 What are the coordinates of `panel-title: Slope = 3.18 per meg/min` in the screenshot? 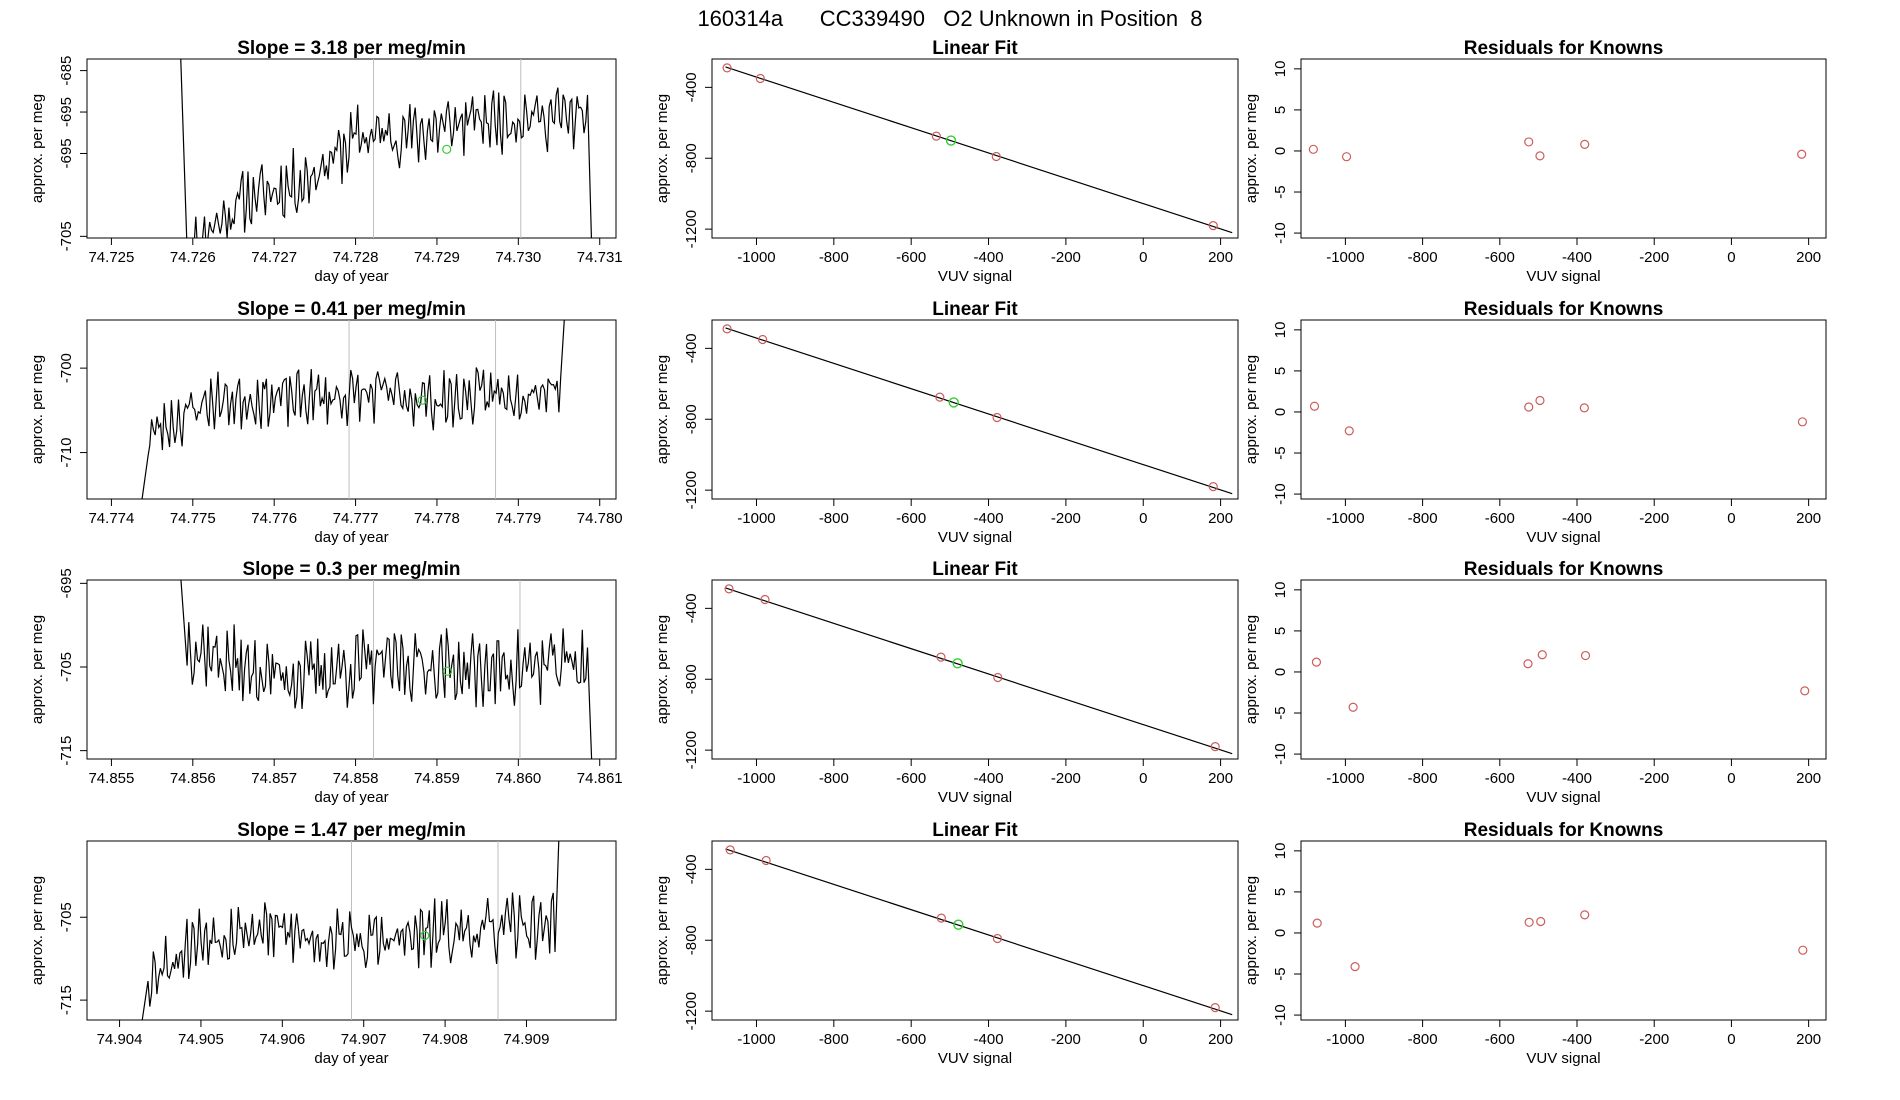 It's located at (351, 48).